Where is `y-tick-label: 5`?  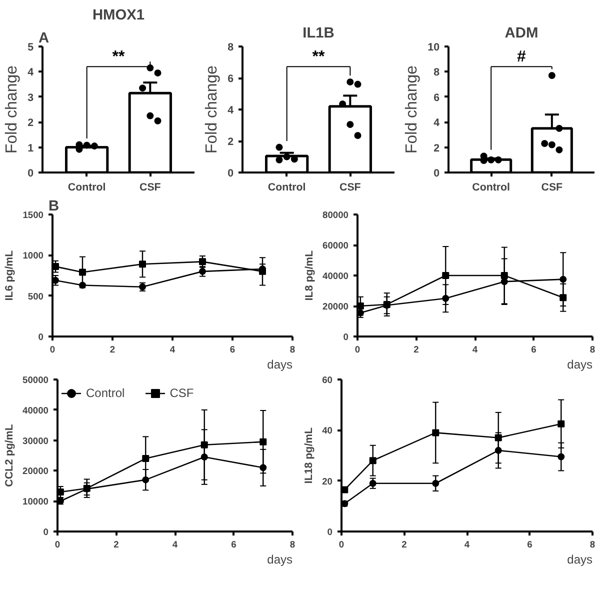 y-tick-label: 5 is located at coordinates (31, 48).